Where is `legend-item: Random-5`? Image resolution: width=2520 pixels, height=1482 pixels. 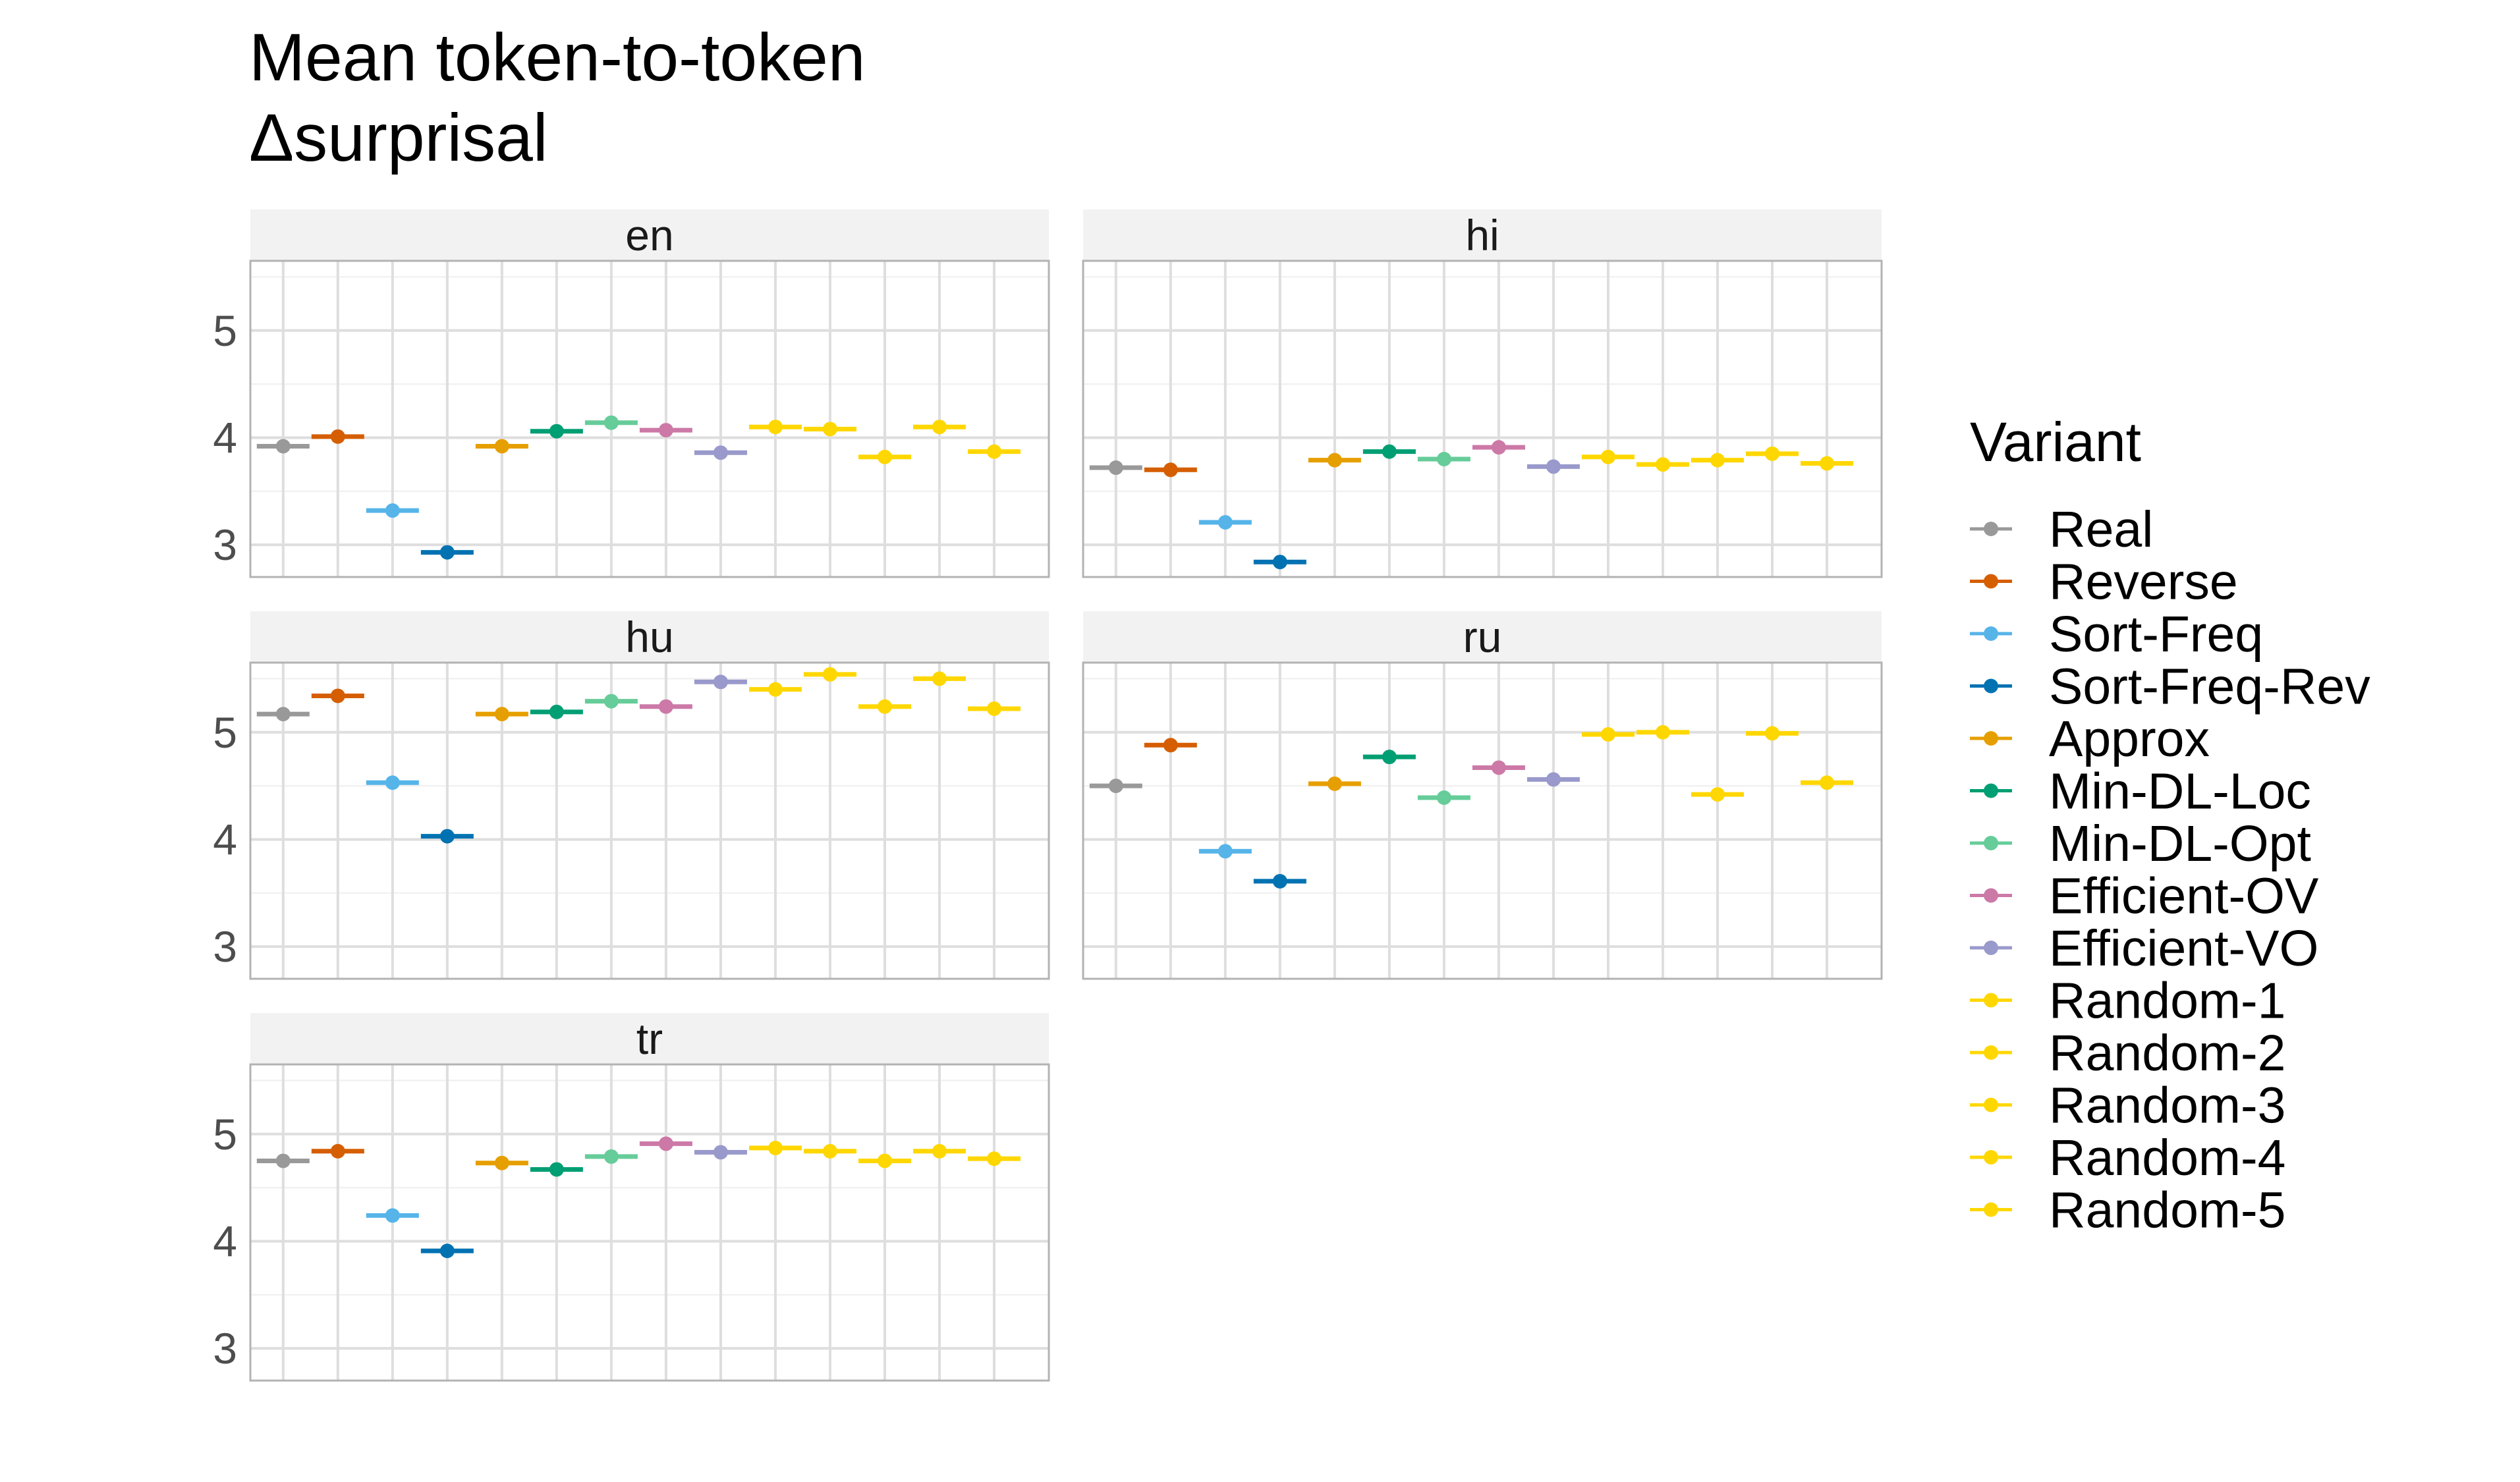 legend-item: Random-5 is located at coordinates (2128, 1210).